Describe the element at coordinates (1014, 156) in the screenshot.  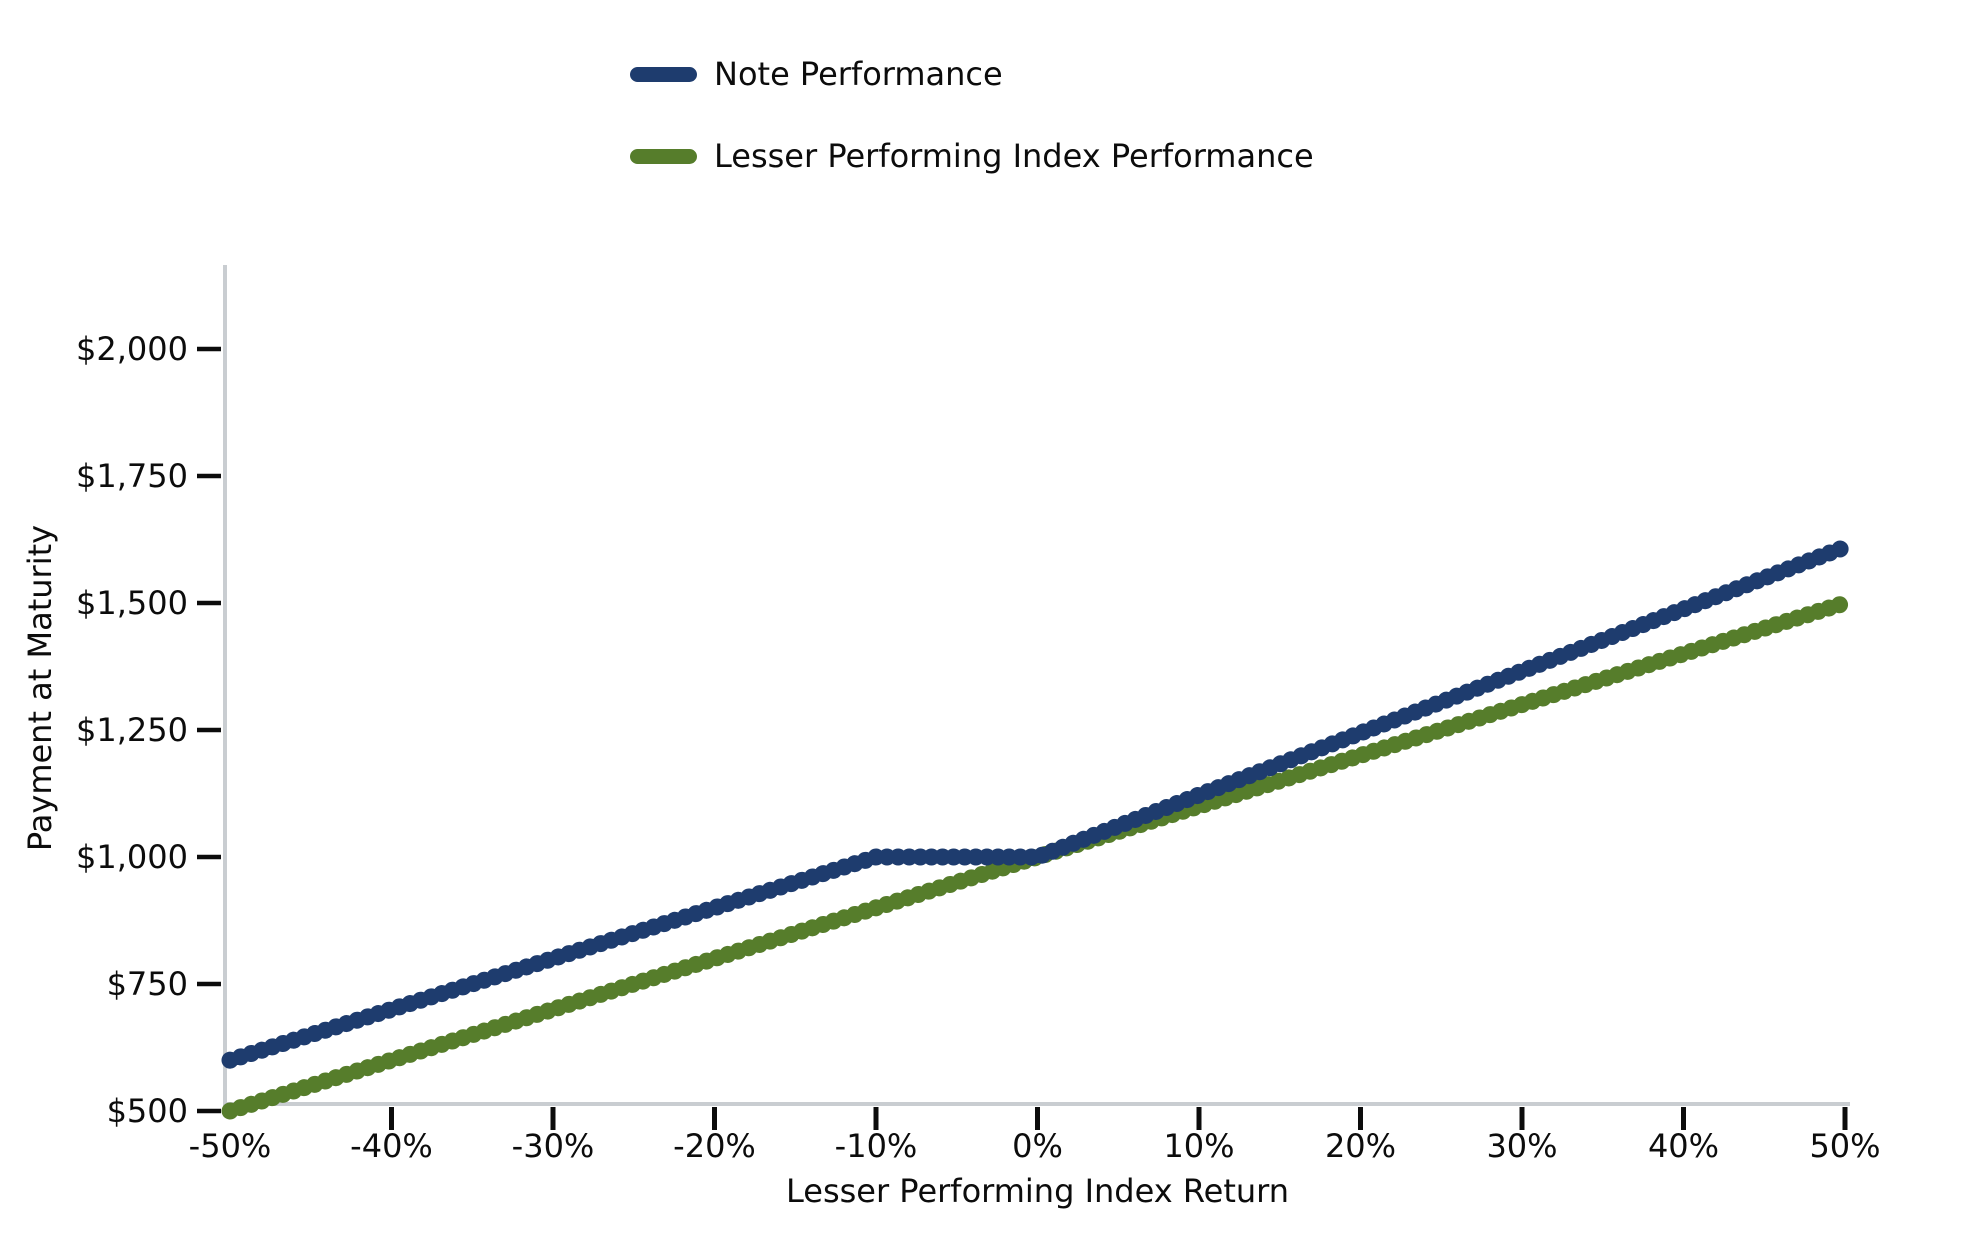
I see `legend-label-lesser-performing-index: Lesser Performing Index Performance` at that location.